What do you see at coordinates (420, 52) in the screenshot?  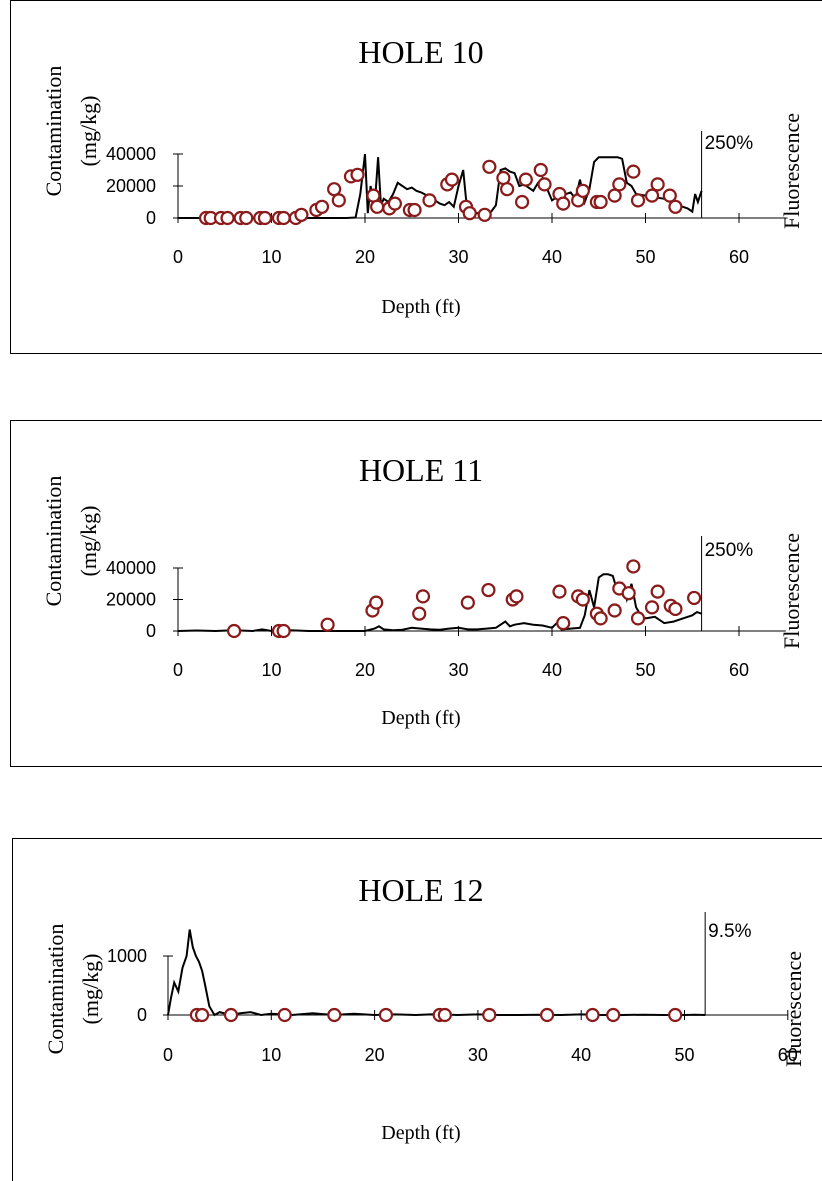 I see `chart-title: HOLE 10` at bounding box center [420, 52].